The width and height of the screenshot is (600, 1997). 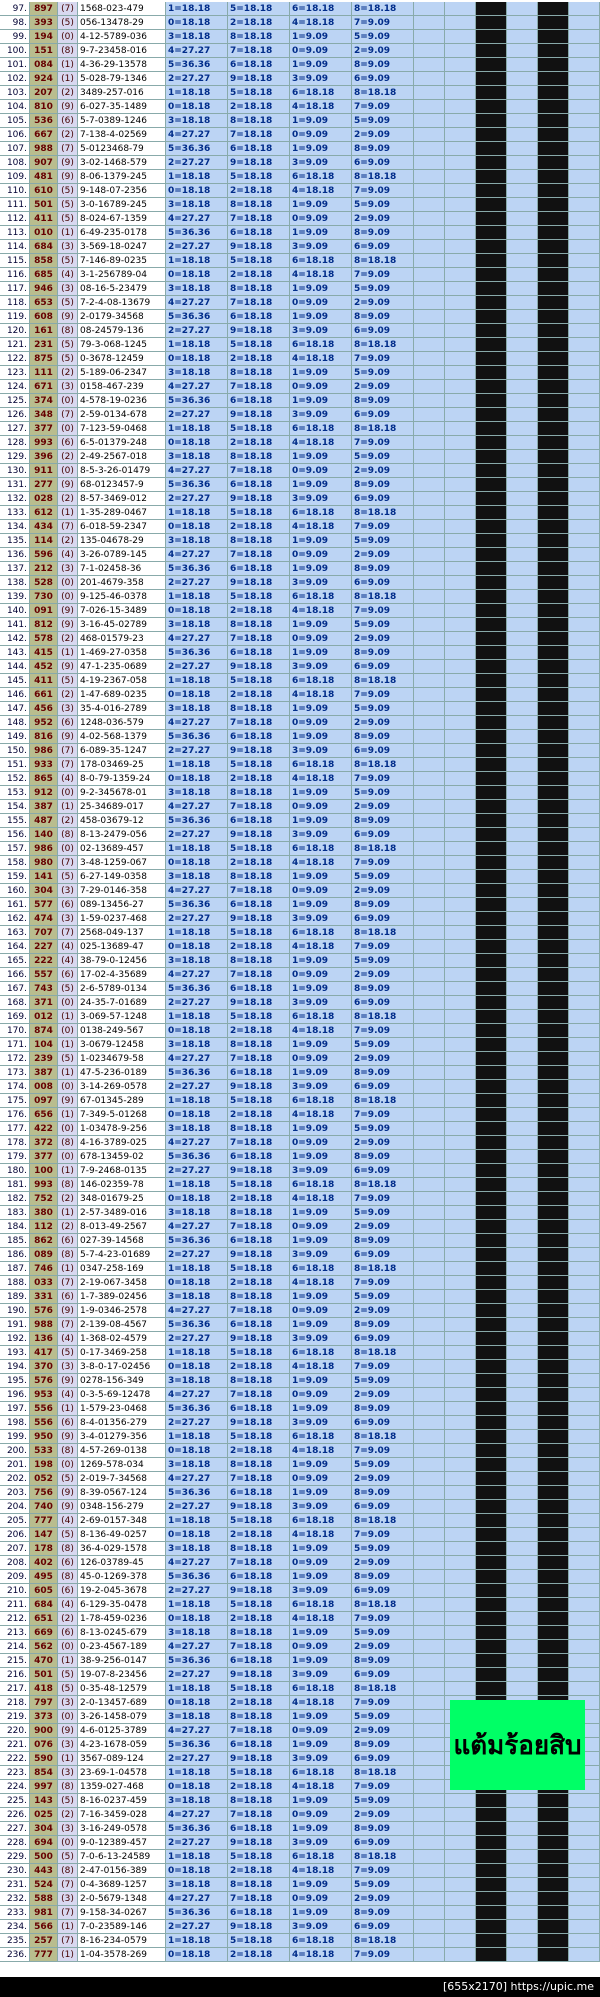 I want to click on sequence: 0-17-3469-258, so click(x=122, y=1353).